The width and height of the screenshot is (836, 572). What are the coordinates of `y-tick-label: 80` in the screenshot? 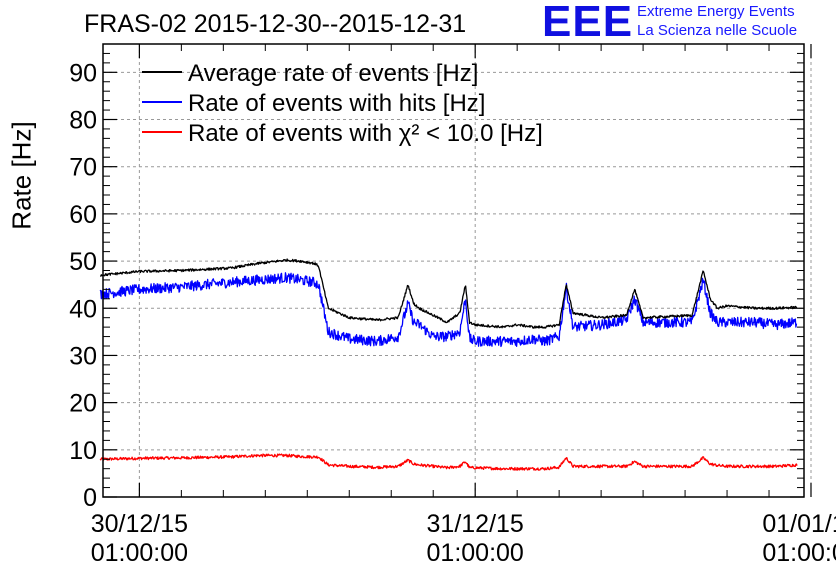 It's located at (83, 121).